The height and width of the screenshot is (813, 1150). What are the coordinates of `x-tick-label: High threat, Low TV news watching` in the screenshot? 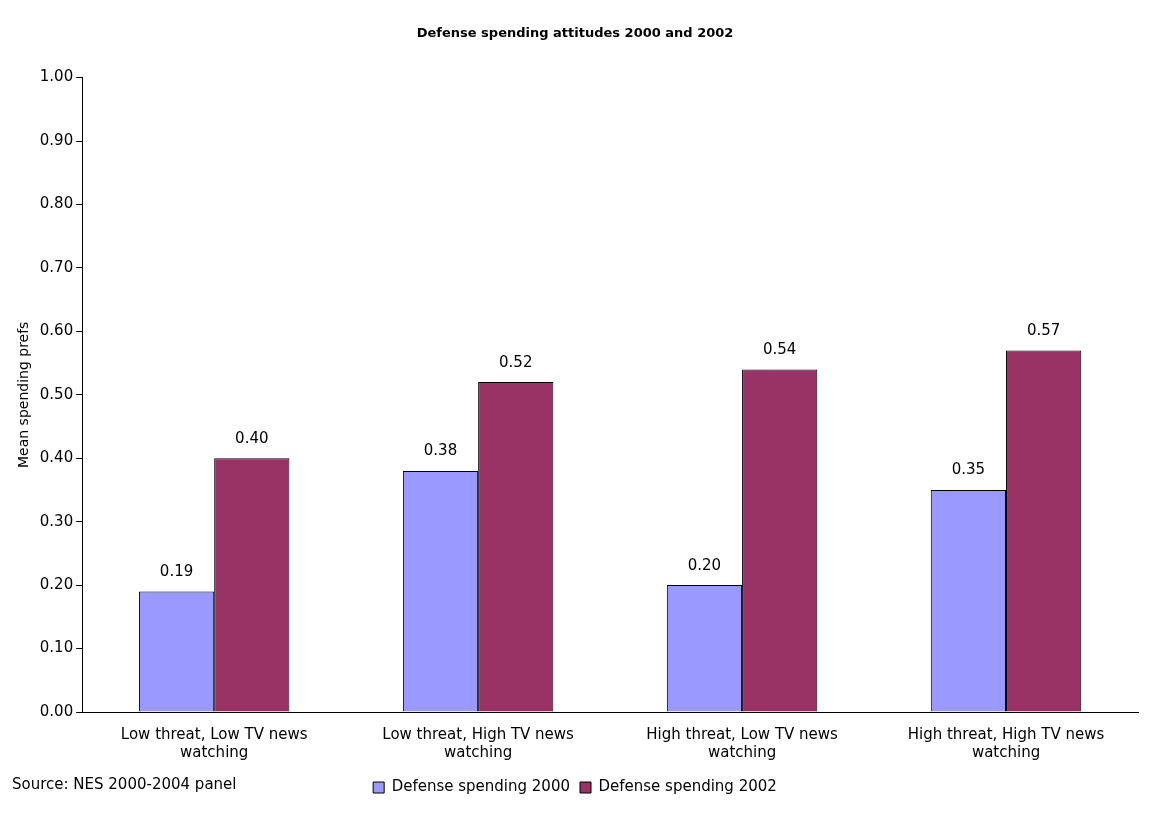 It's located at (742, 742).